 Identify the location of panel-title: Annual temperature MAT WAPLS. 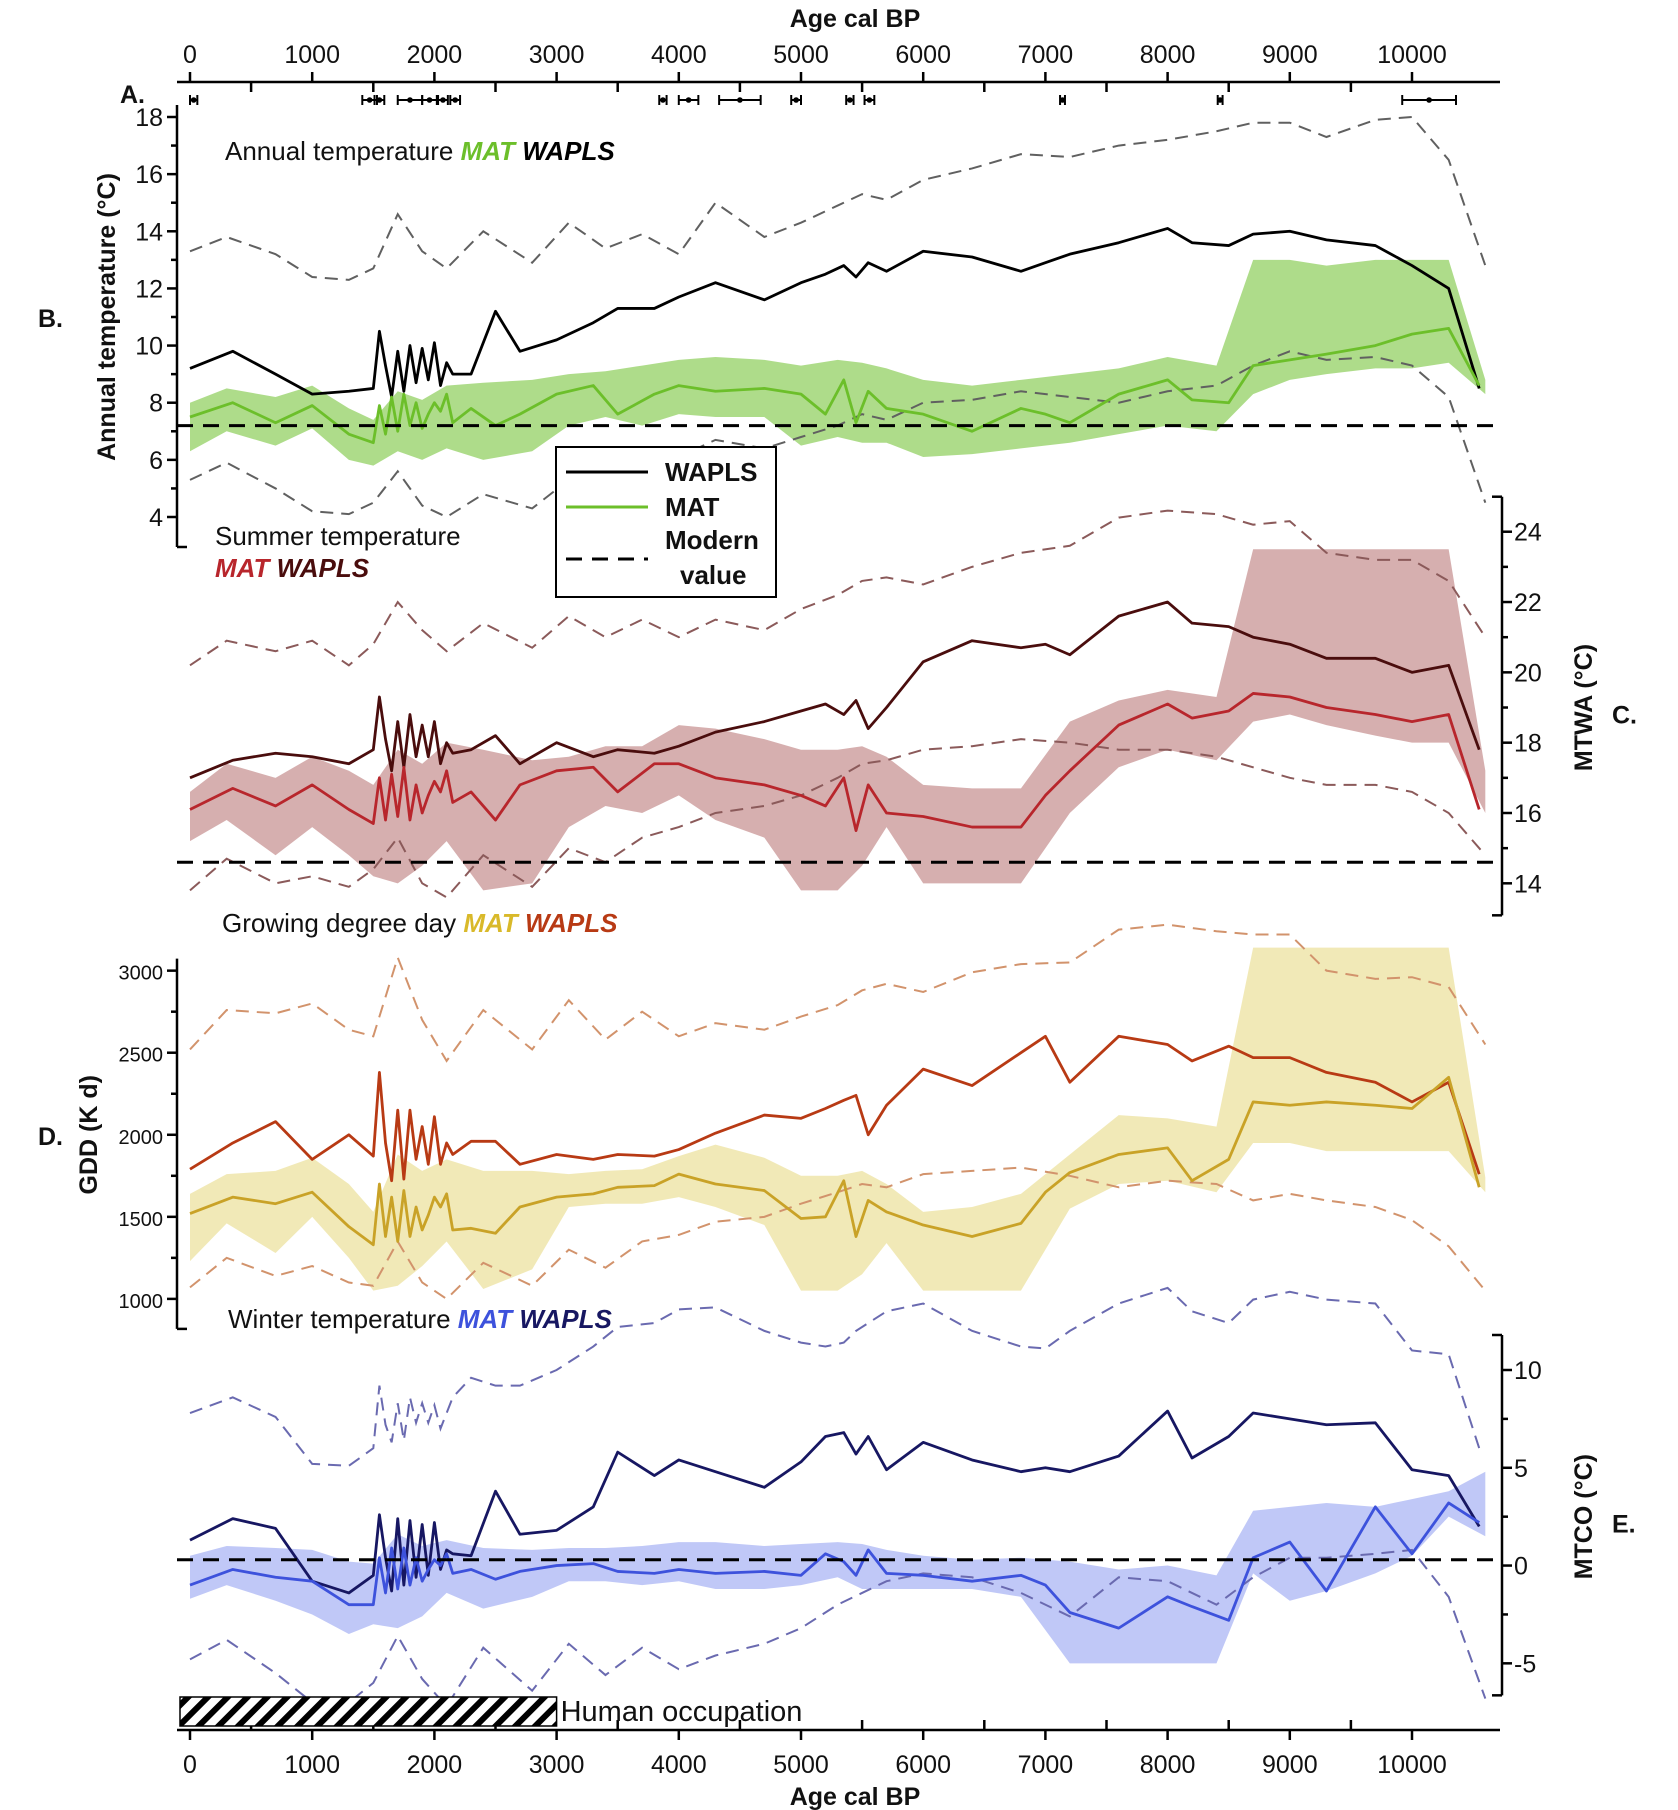
(420, 151).